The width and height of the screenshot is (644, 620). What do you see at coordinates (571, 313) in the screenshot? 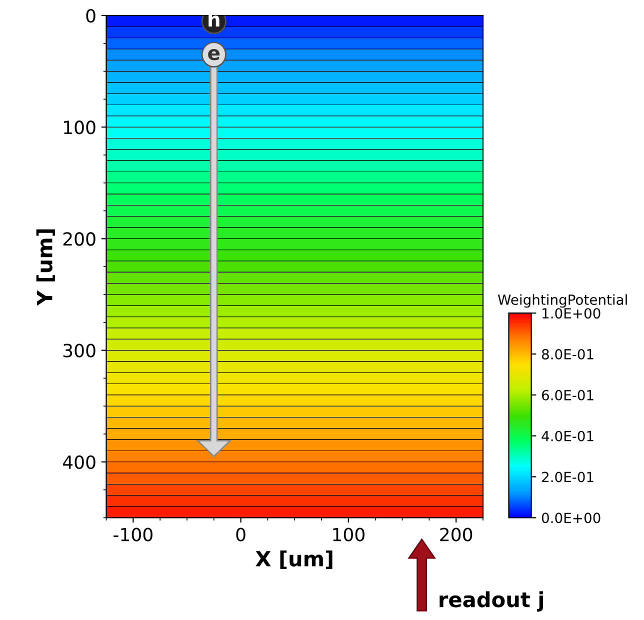
I see `color-bar-label: 1.0E+00` at bounding box center [571, 313].